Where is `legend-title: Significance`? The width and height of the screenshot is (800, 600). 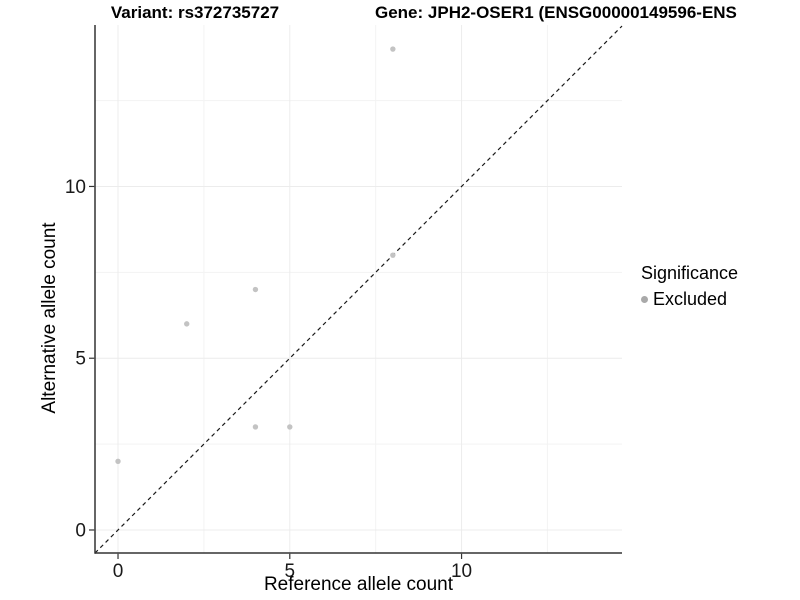
legend-title: Significance is located at coordinates (690, 273).